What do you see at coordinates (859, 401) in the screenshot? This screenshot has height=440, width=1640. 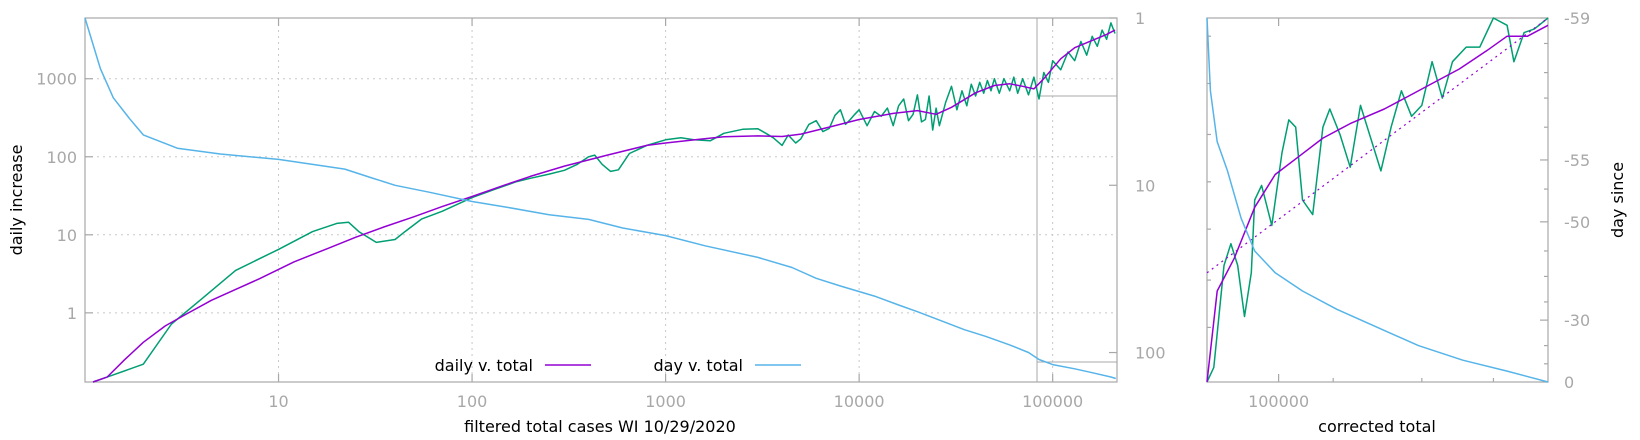 I see `x-tick-label: 10000` at bounding box center [859, 401].